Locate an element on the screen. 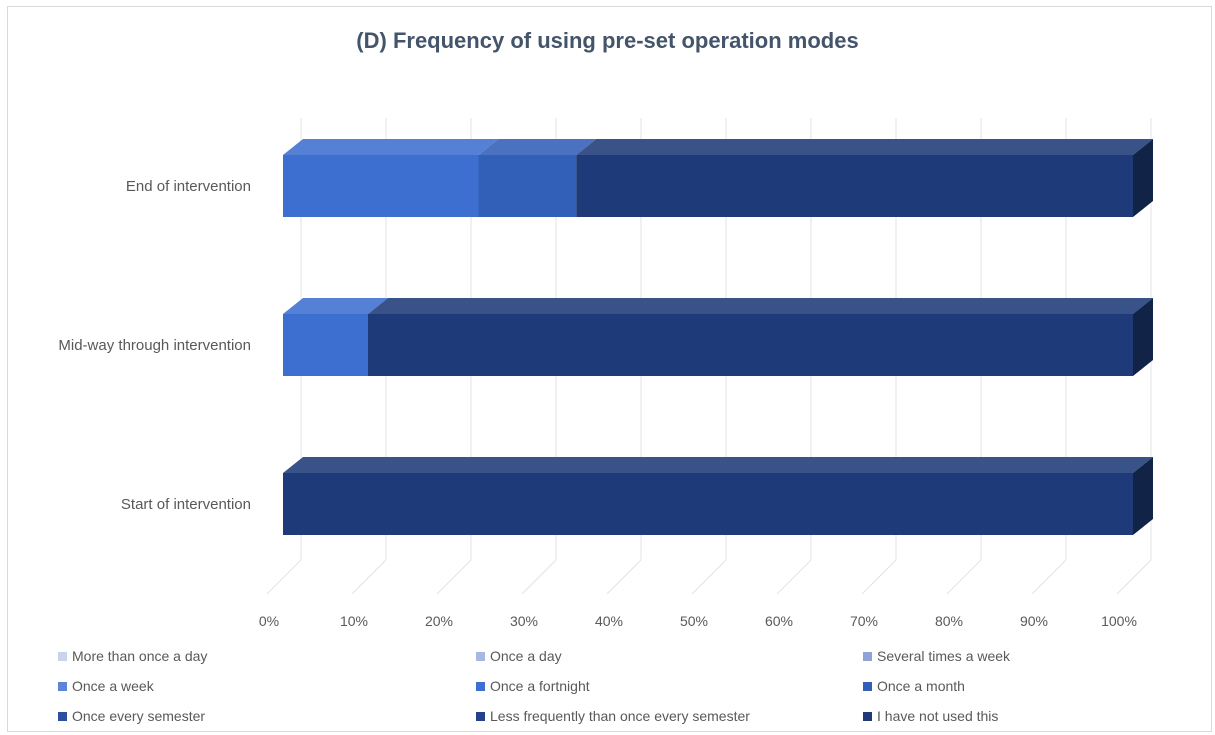 The height and width of the screenshot is (735, 1215). legend-label: I have not used this is located at coordinates (938, 716).